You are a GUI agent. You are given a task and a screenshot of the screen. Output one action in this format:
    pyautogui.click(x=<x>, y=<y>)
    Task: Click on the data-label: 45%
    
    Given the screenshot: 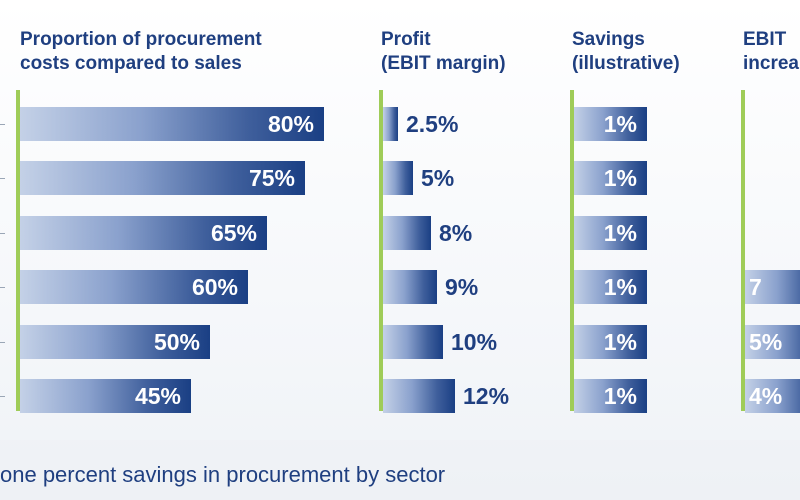 What is the action you would take?
    pyautogui.click(x=157, y=396)
    